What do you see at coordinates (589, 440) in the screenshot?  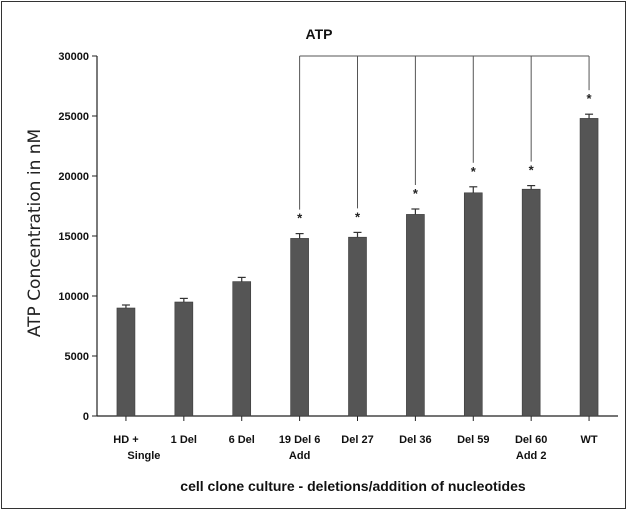 I see `x-tick-label: WT` at bounding box center [589, 440].